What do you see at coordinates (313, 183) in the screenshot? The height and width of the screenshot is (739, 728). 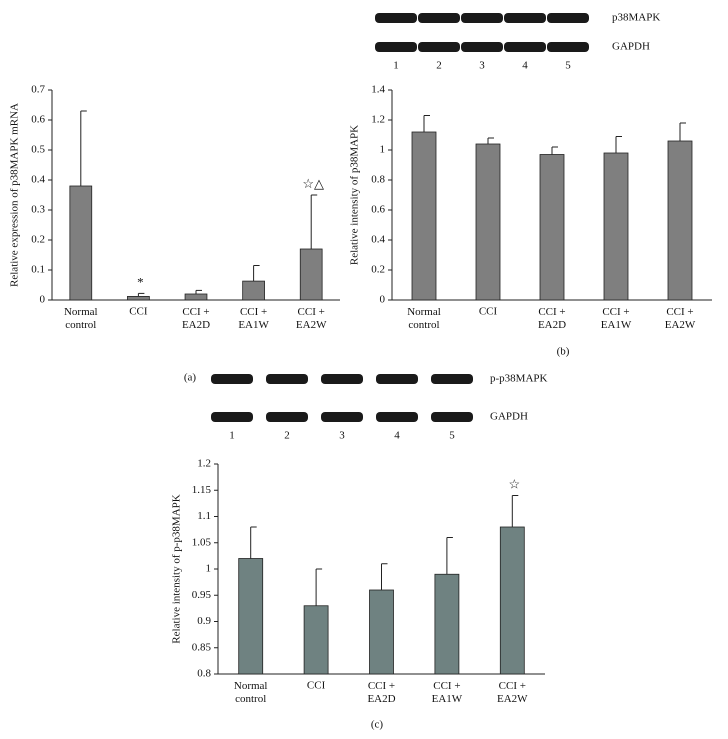 I see `annotation: ☆△` at bounding box center [313, 183].